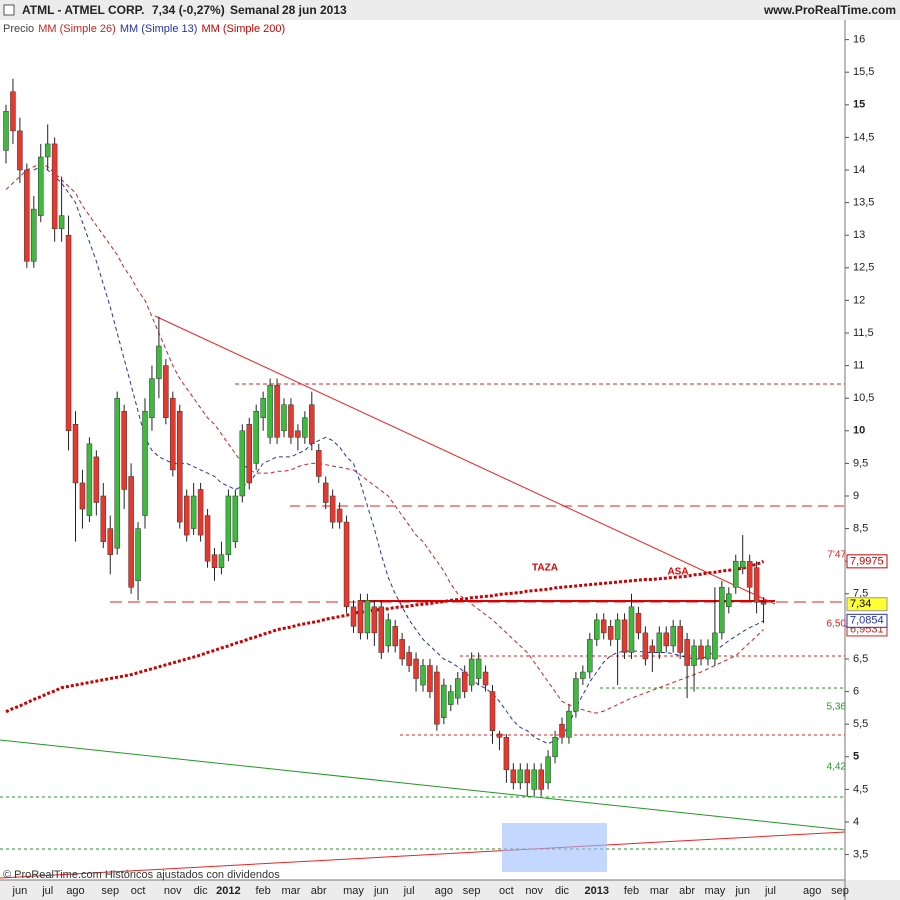 Image resolution: width=900 pixels, height=900 pixels. What do you see at coordinates (863, 72) in the screenshot?
I see `y-tick-label: 15,5` at bounding box center [863, 72].